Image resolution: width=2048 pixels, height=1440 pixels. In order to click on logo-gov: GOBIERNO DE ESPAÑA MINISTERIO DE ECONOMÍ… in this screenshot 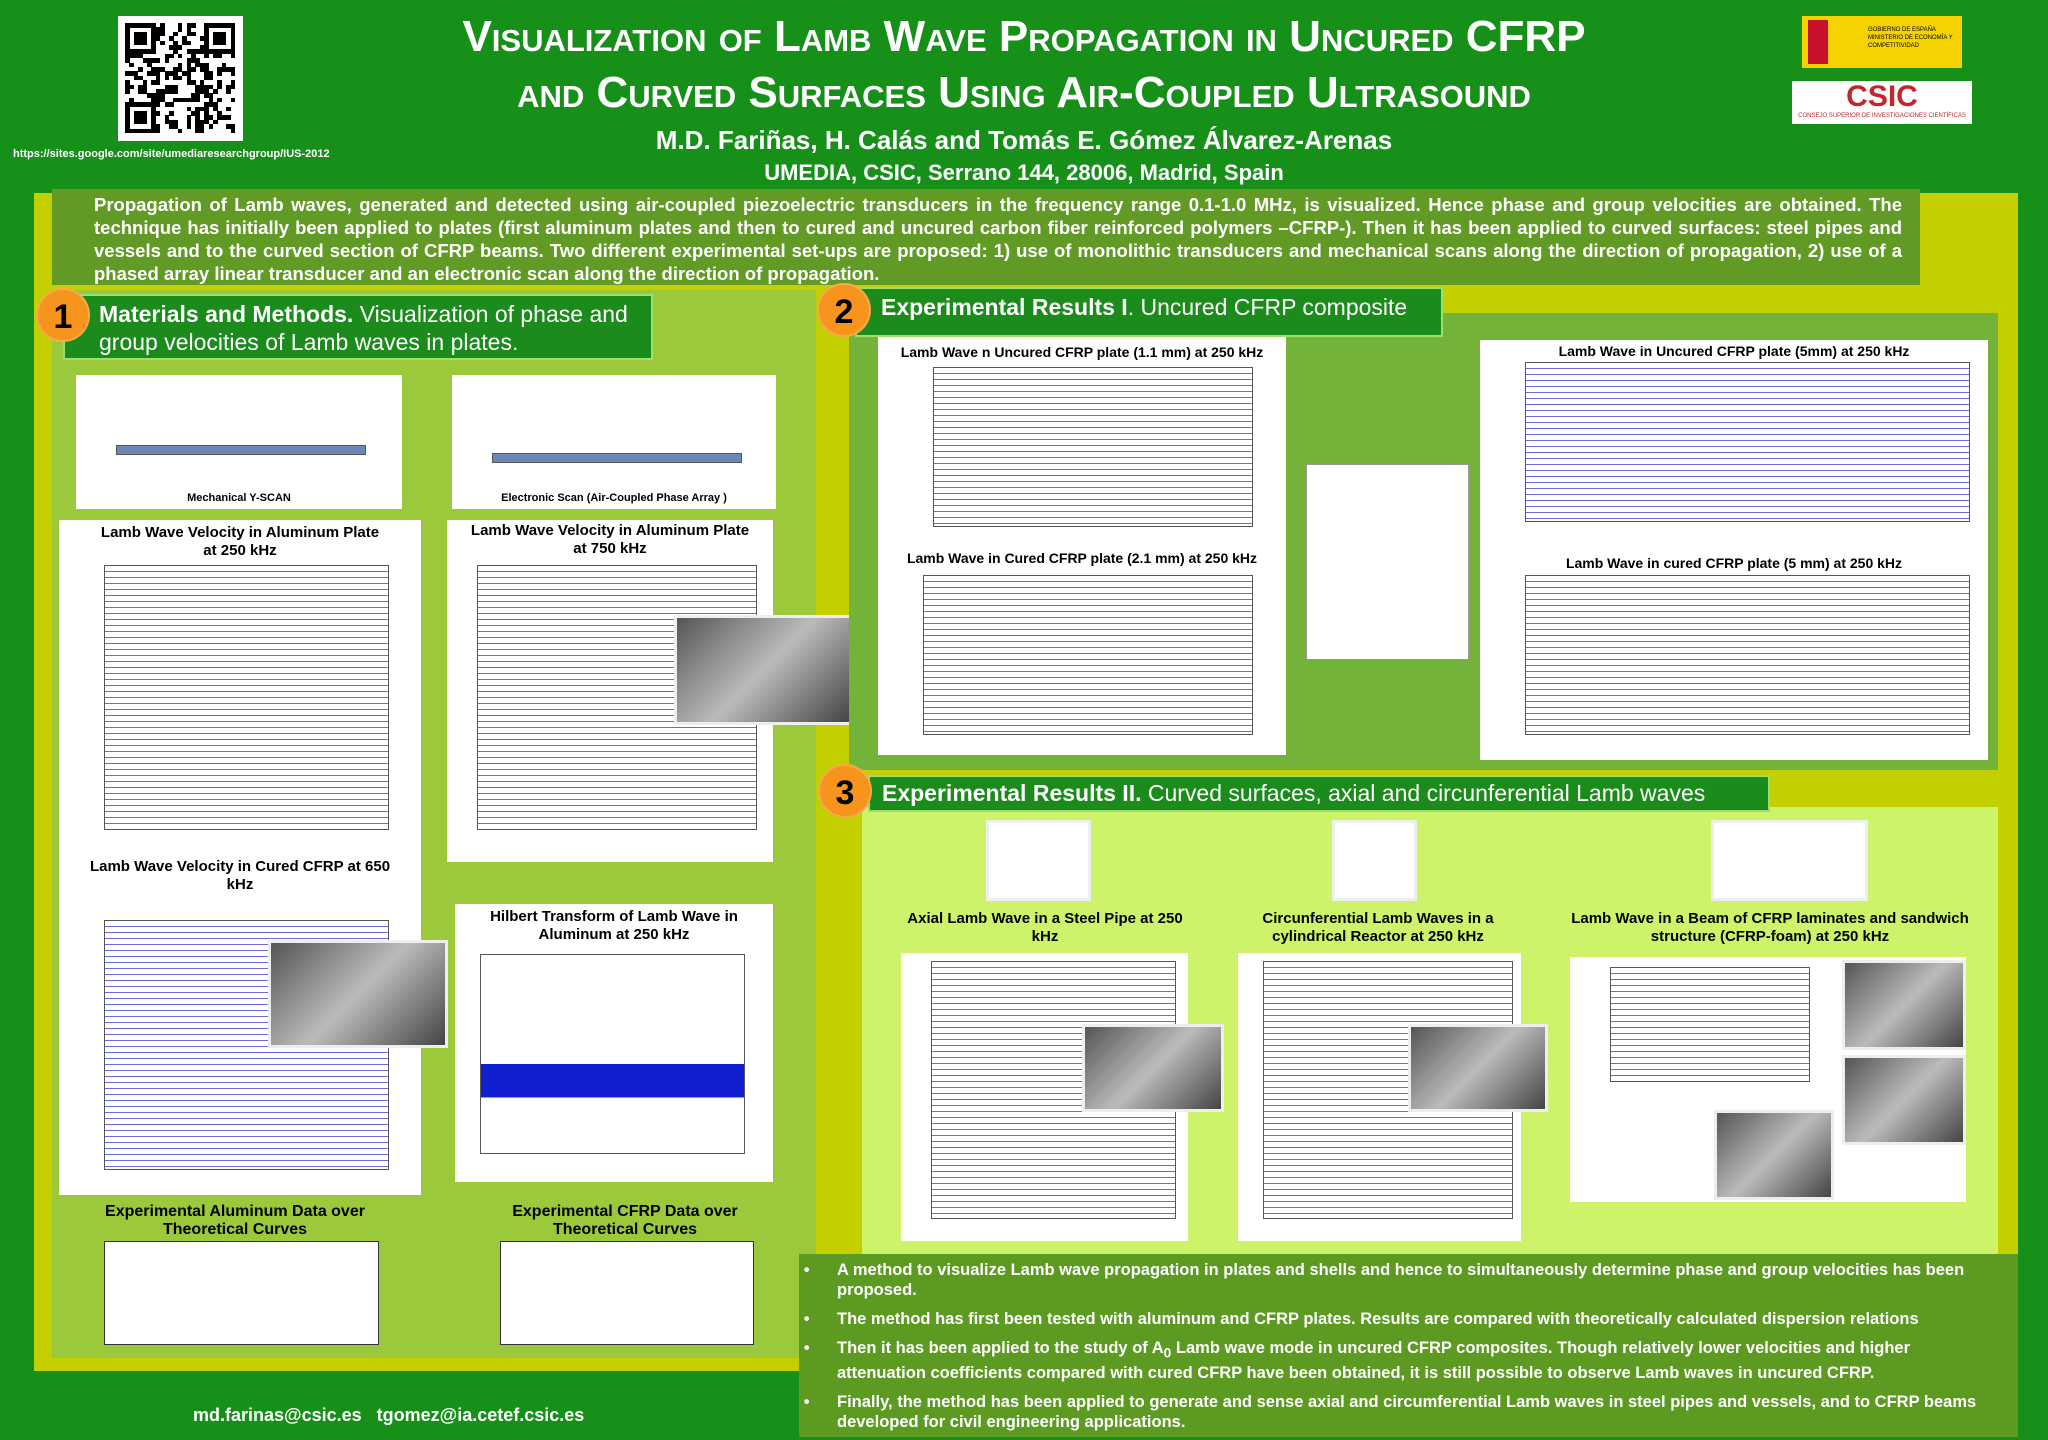, I will do `click(1882, 42)`.